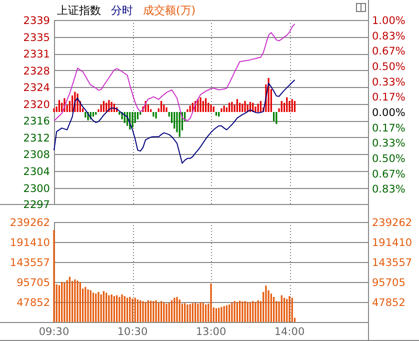 The image size is (419, 341). What do you see at coordinates (392, 263) in the screenshot?
I see `y2-tick-label: 143557` at bounding box center [392, 263].